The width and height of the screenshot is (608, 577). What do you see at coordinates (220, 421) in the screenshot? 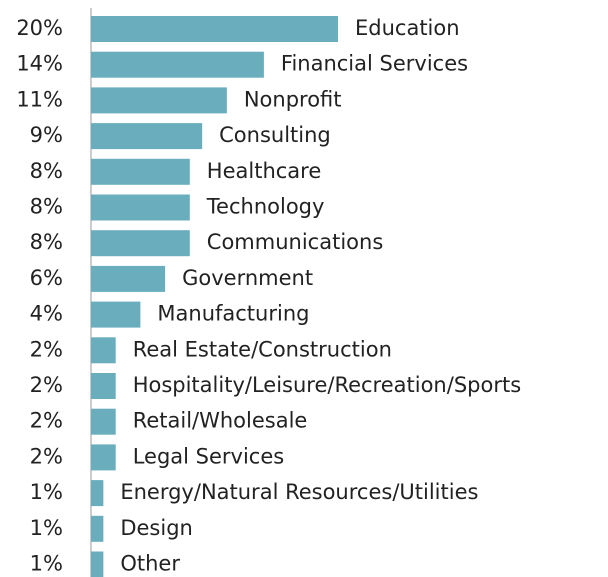
I see `category-label: Retail/Wholesale` at bounding box center [220, 421].